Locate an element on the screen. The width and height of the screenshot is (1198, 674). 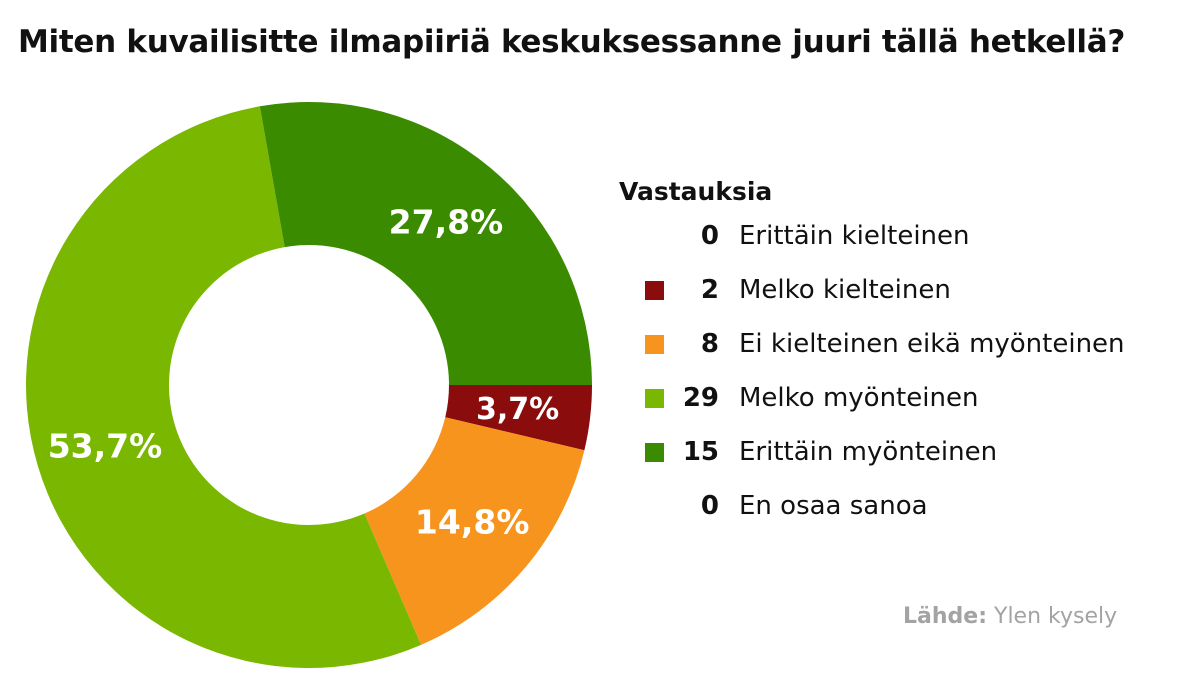
legend-item: 15 Erittäin myönteinen is located at coordinates (904, 452).